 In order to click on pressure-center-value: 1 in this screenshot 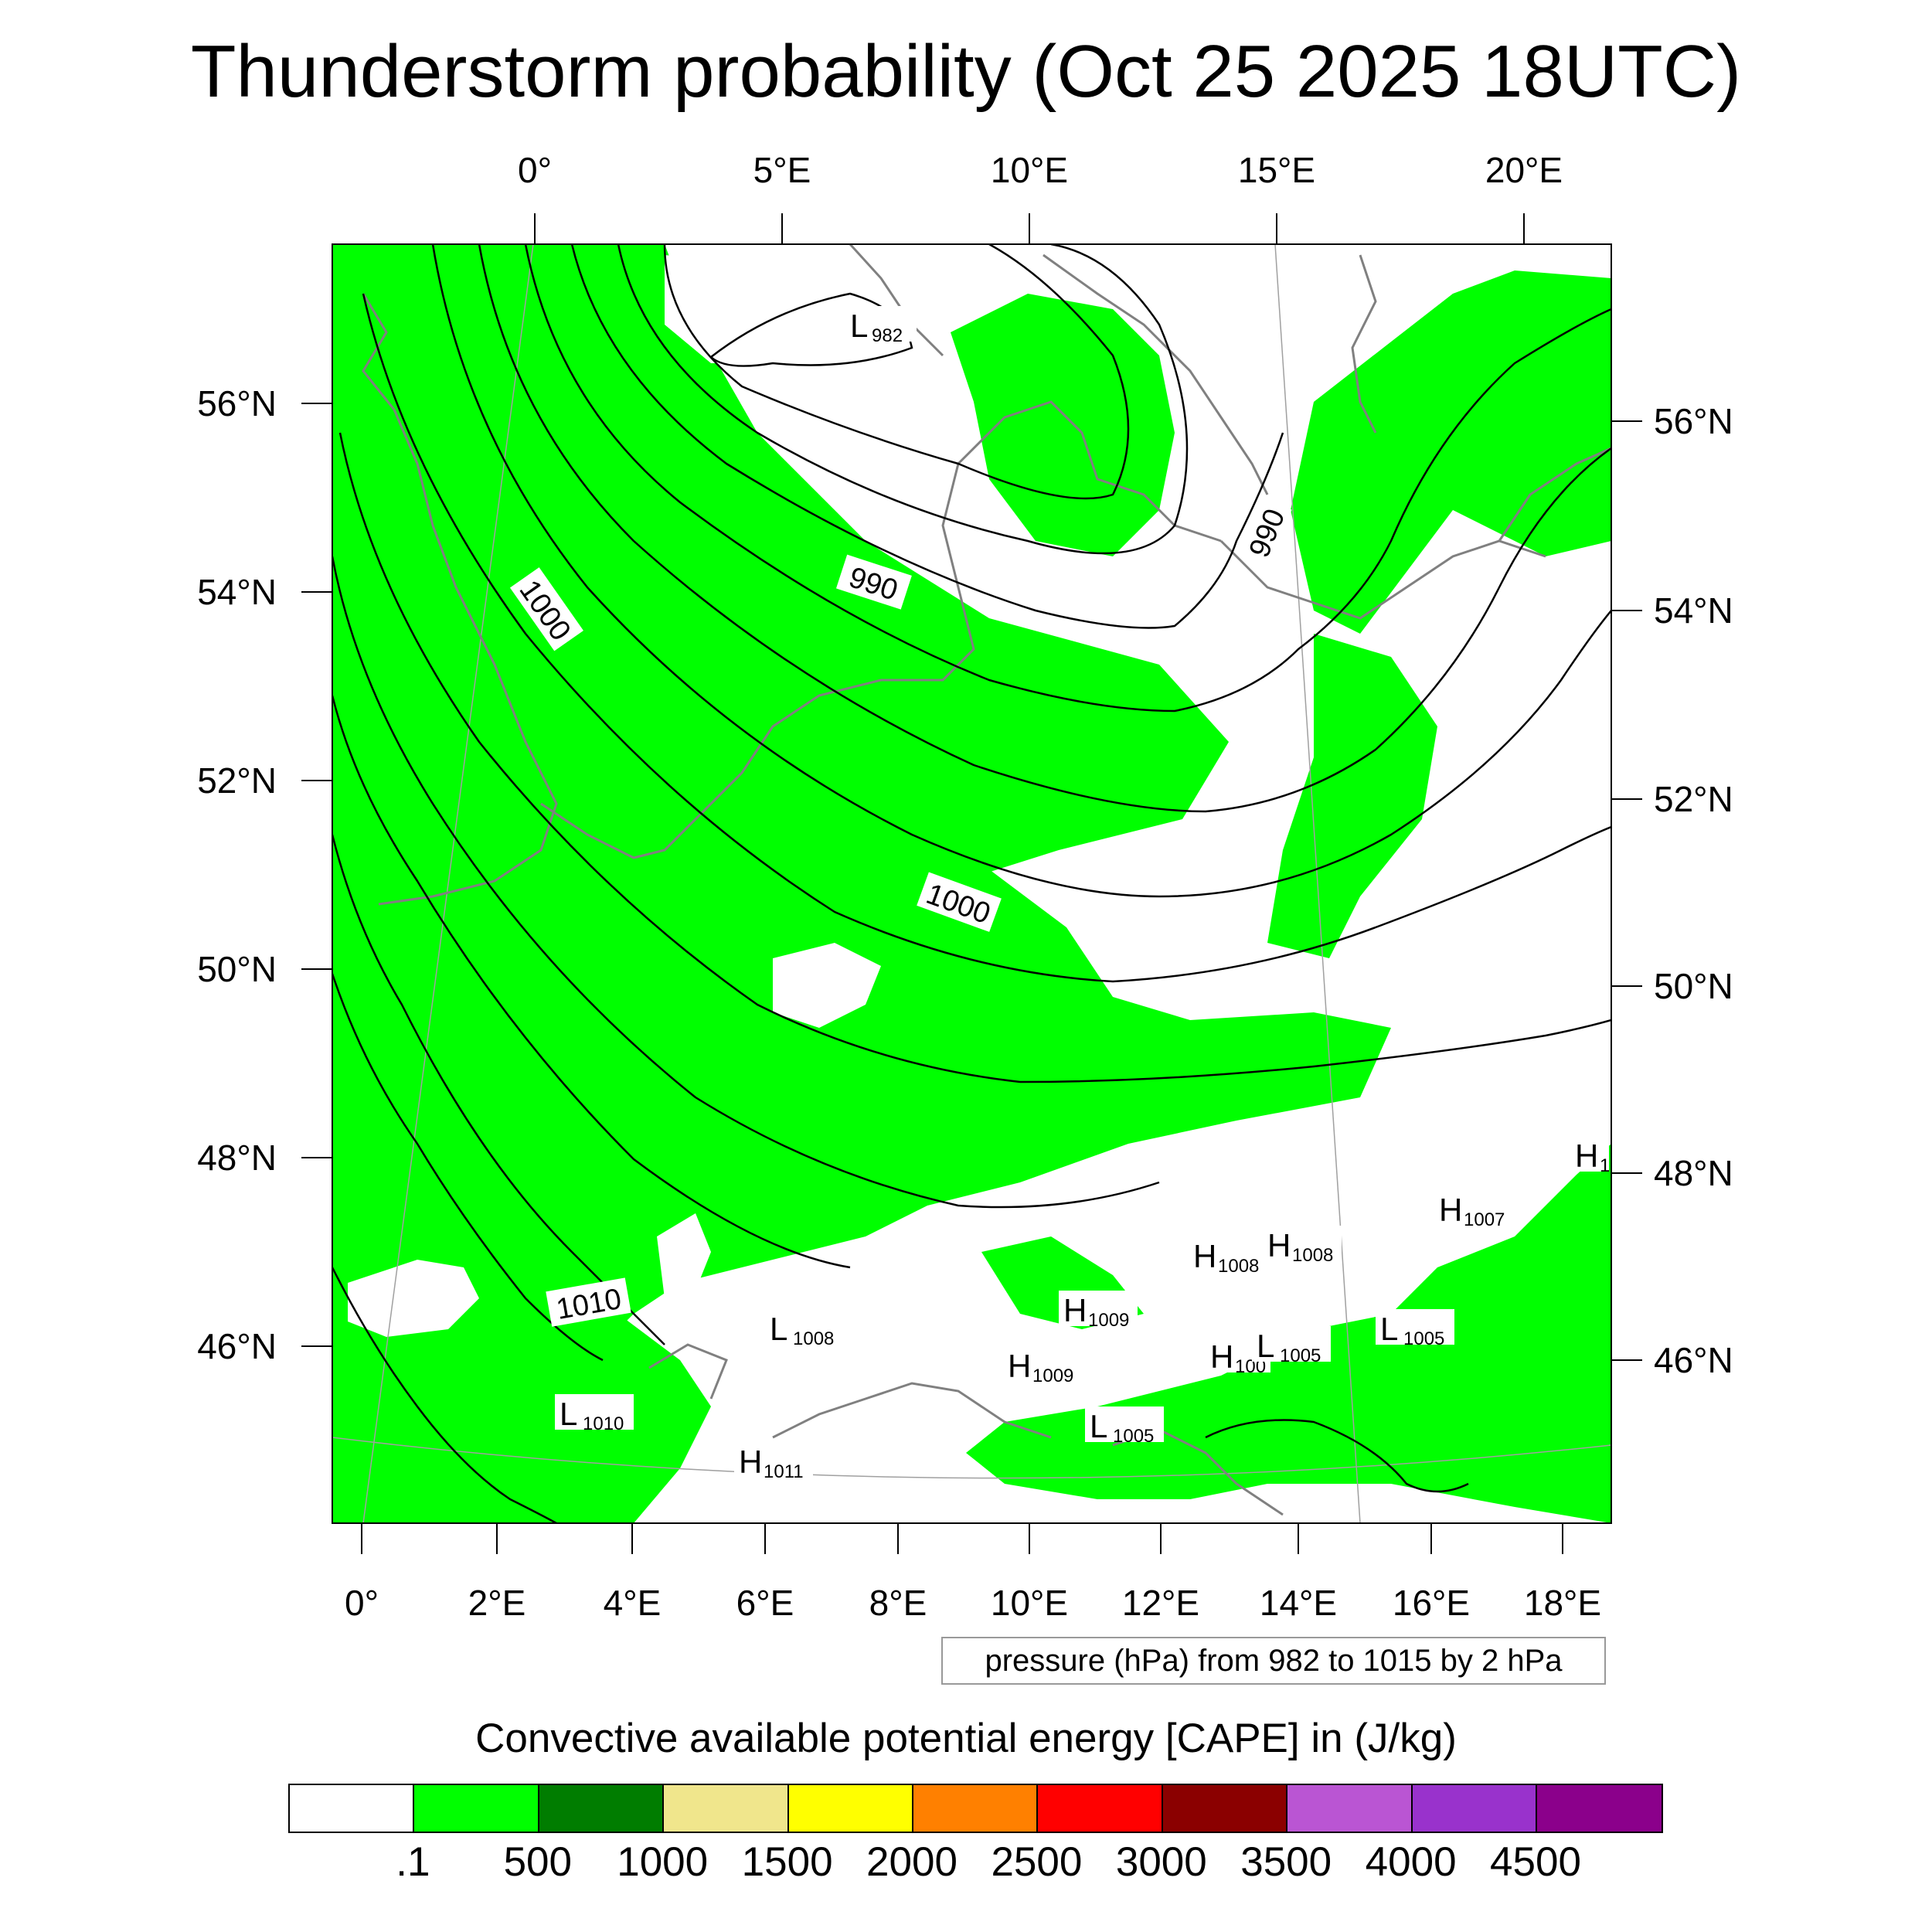, I will do `click(1605, 1165)`.